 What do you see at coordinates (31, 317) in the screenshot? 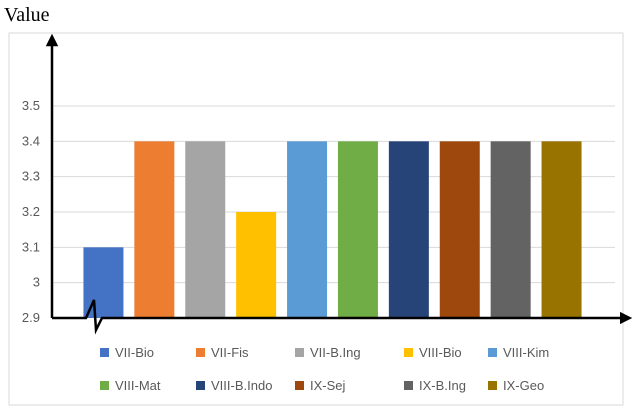
I see `y-tick-label: 2.9` at bounding box center [31, 317].